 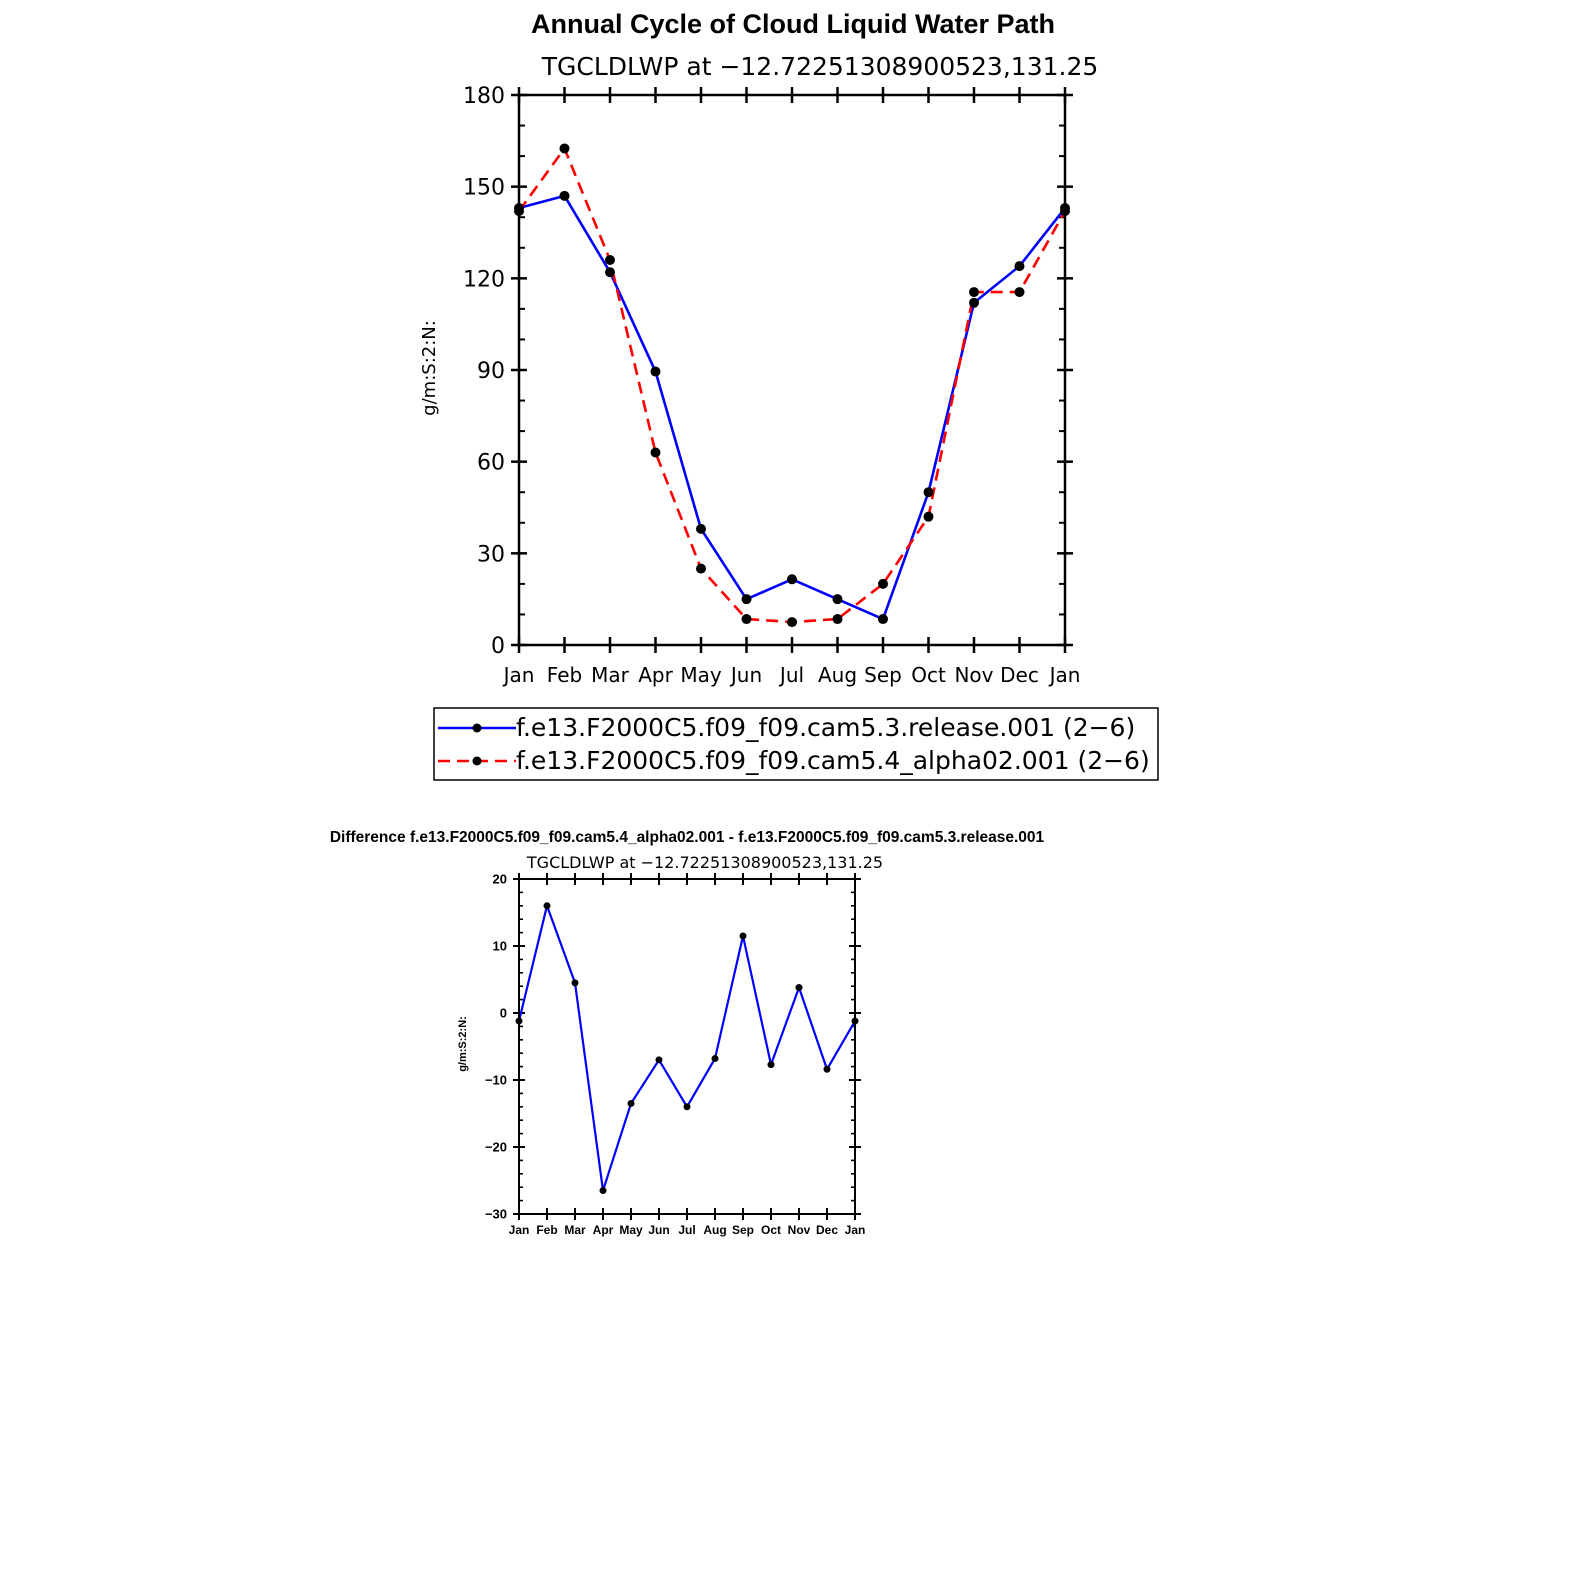 What do you see at coordinates (820, 66) in the screenshot?
I see `chart1-subtitle: TGCLDLWP at −12.72251308900523,131.25` at bounding box center [820, 66].